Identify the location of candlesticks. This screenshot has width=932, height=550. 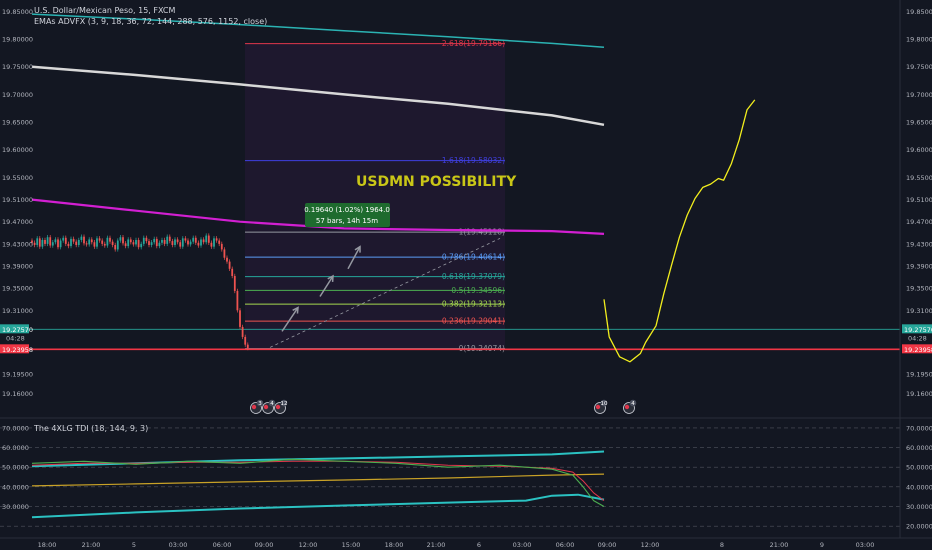
(140, 292).